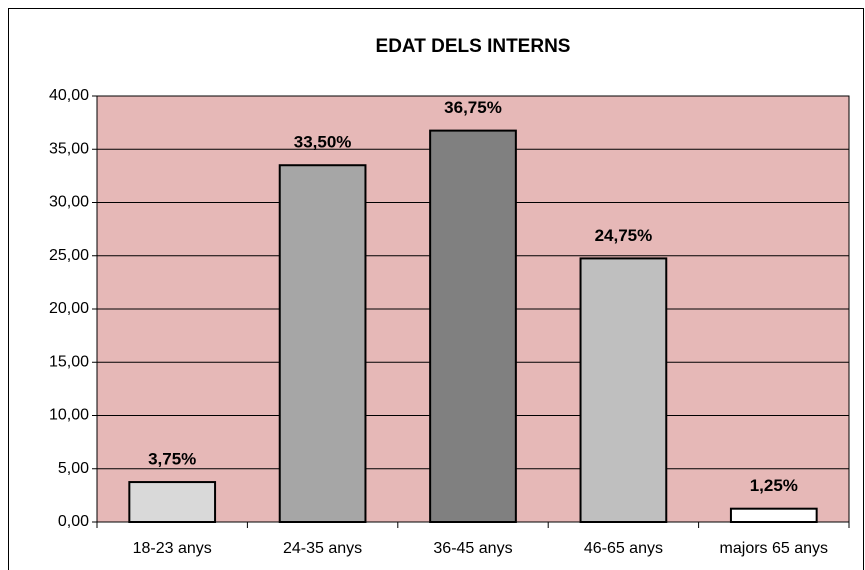 The image size is (865, 570). I want to click on data-label: 1,25%, so click(774, 485).